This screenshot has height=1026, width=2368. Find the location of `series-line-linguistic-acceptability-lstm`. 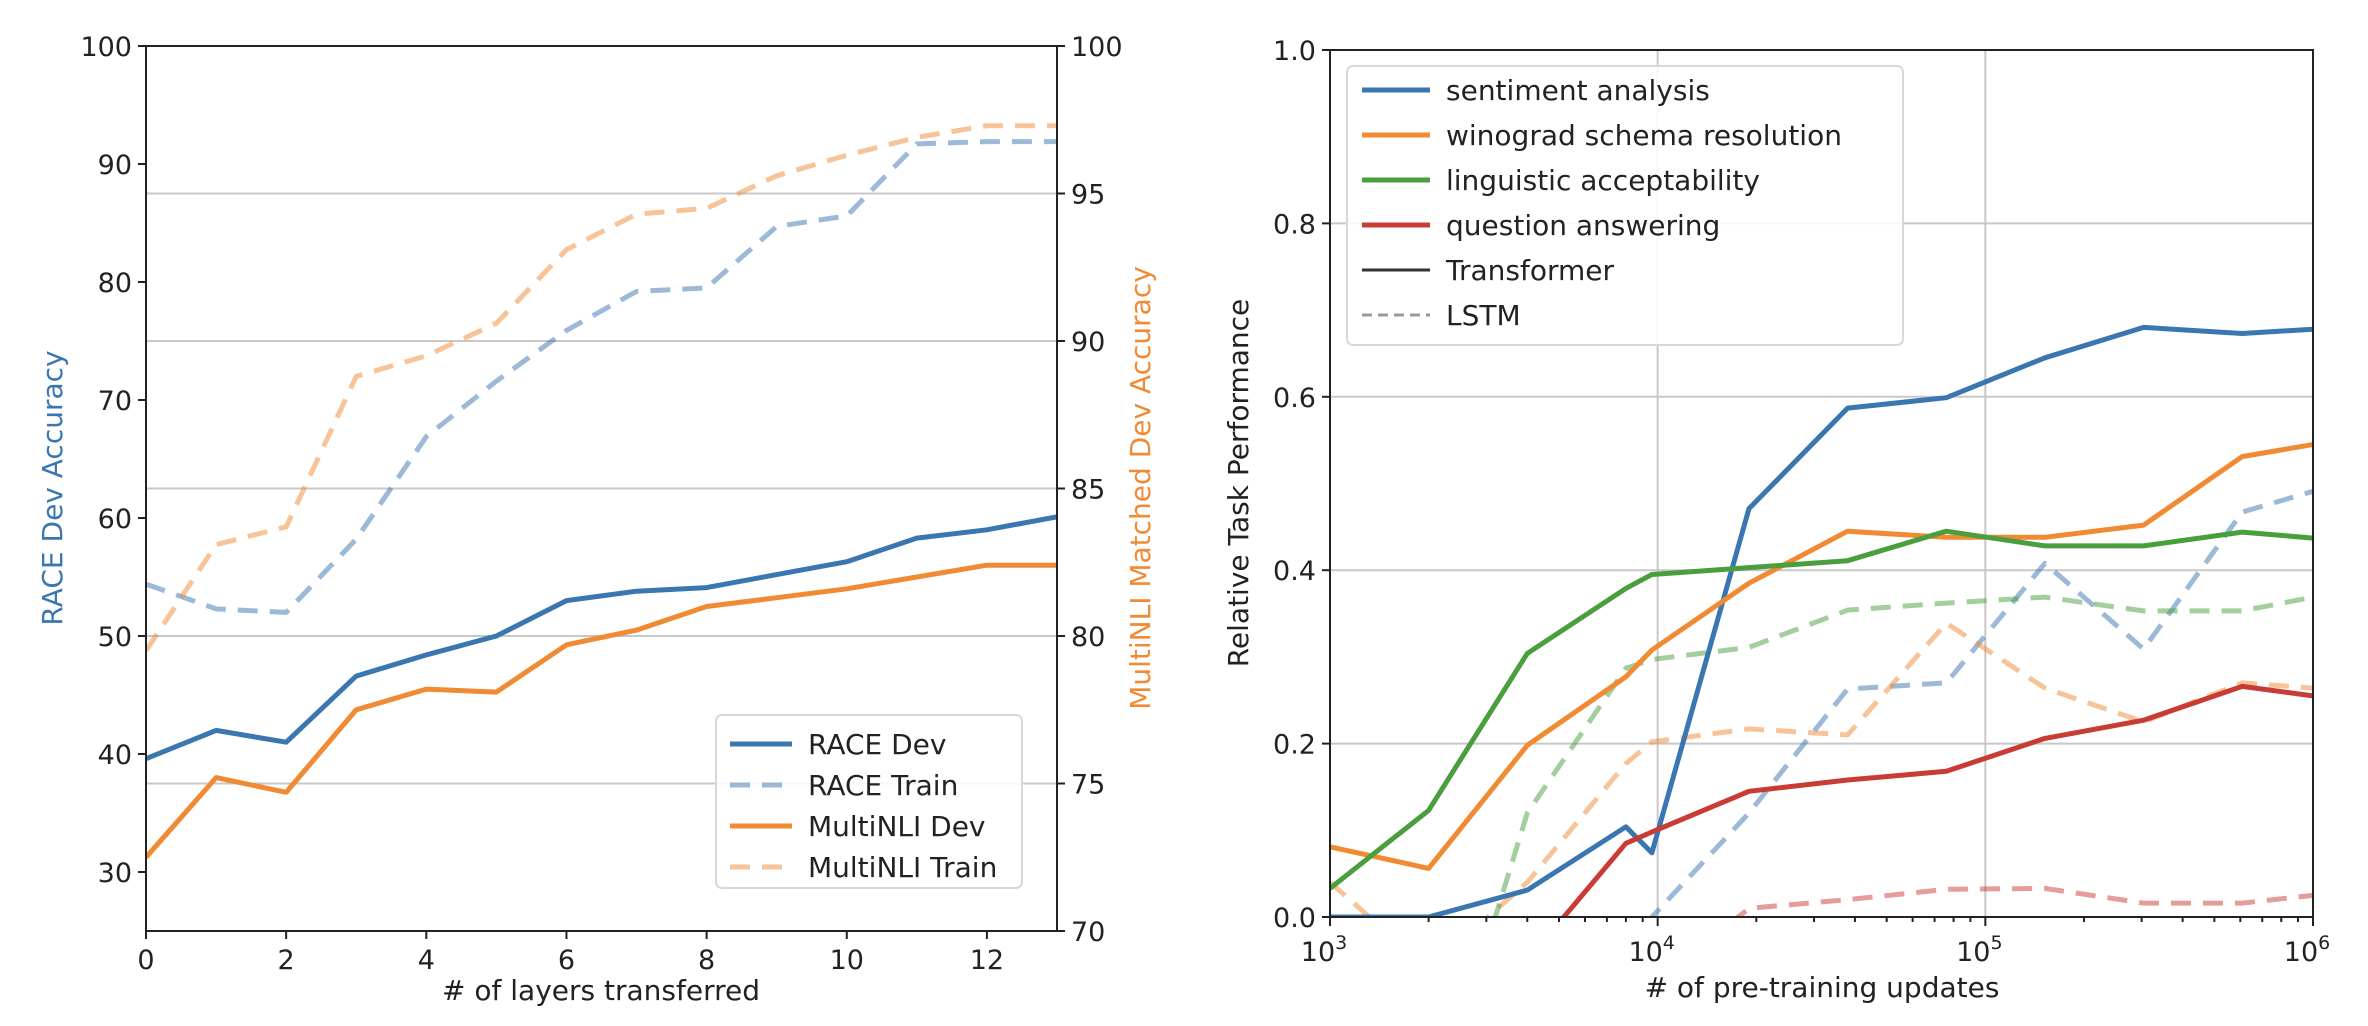

series-line-linguistic-acceptability-lstm is located at coordinates (1902, 755).